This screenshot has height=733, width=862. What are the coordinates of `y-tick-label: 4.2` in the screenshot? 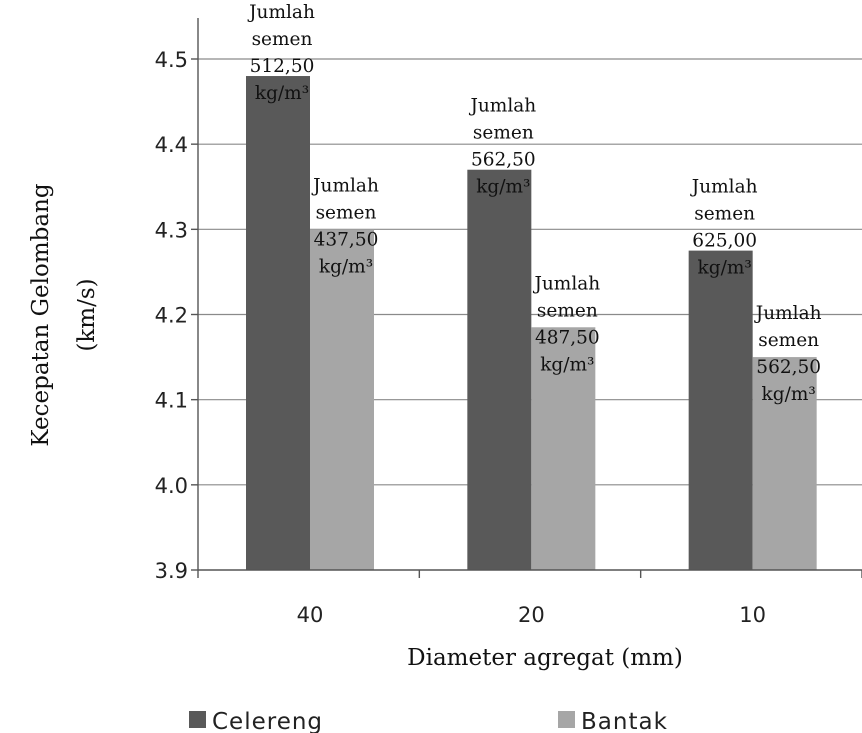 It's located at (171, 316).